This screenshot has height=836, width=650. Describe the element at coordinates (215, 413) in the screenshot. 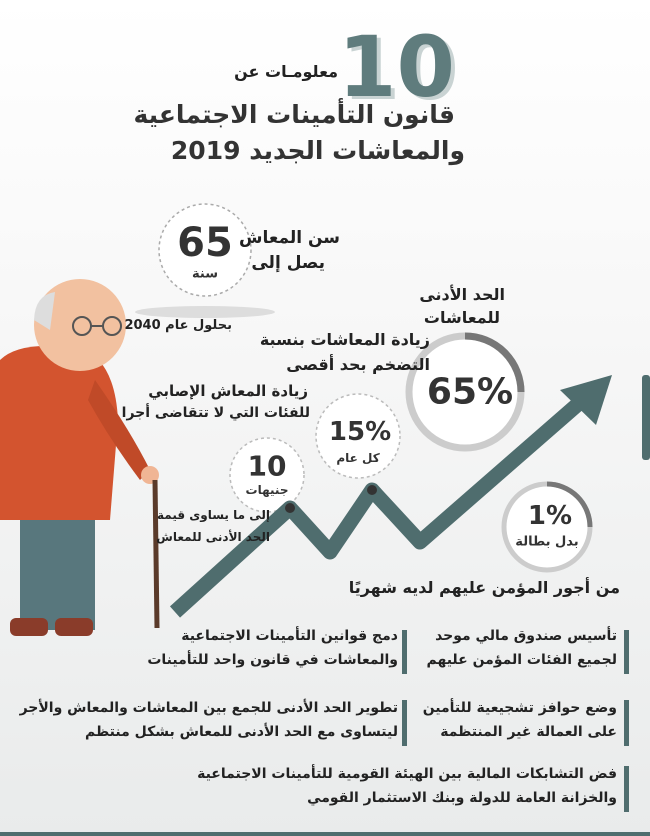

I see `fact-text: للفئات التي لا تتقاضى أجرا` at that location.